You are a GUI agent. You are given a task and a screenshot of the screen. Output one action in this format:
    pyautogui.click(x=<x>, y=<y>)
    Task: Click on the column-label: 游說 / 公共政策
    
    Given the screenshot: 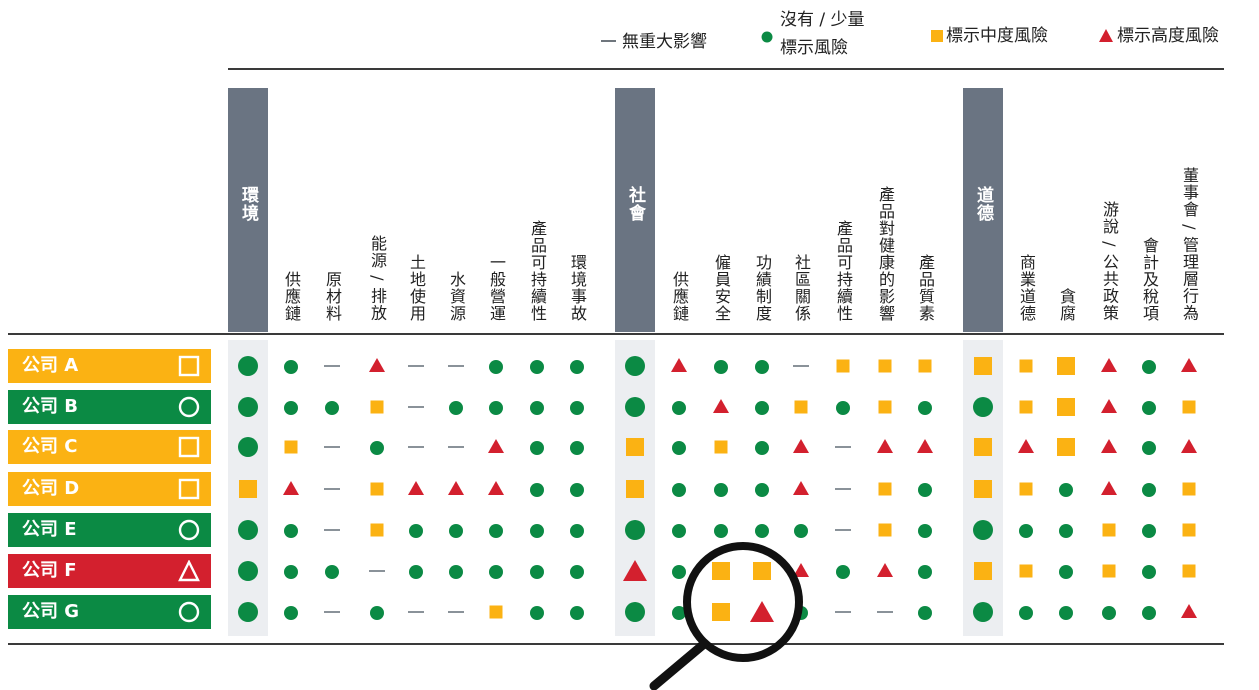 What is the action you would take?
    pyautogui.click(x=1109, y=261)
    